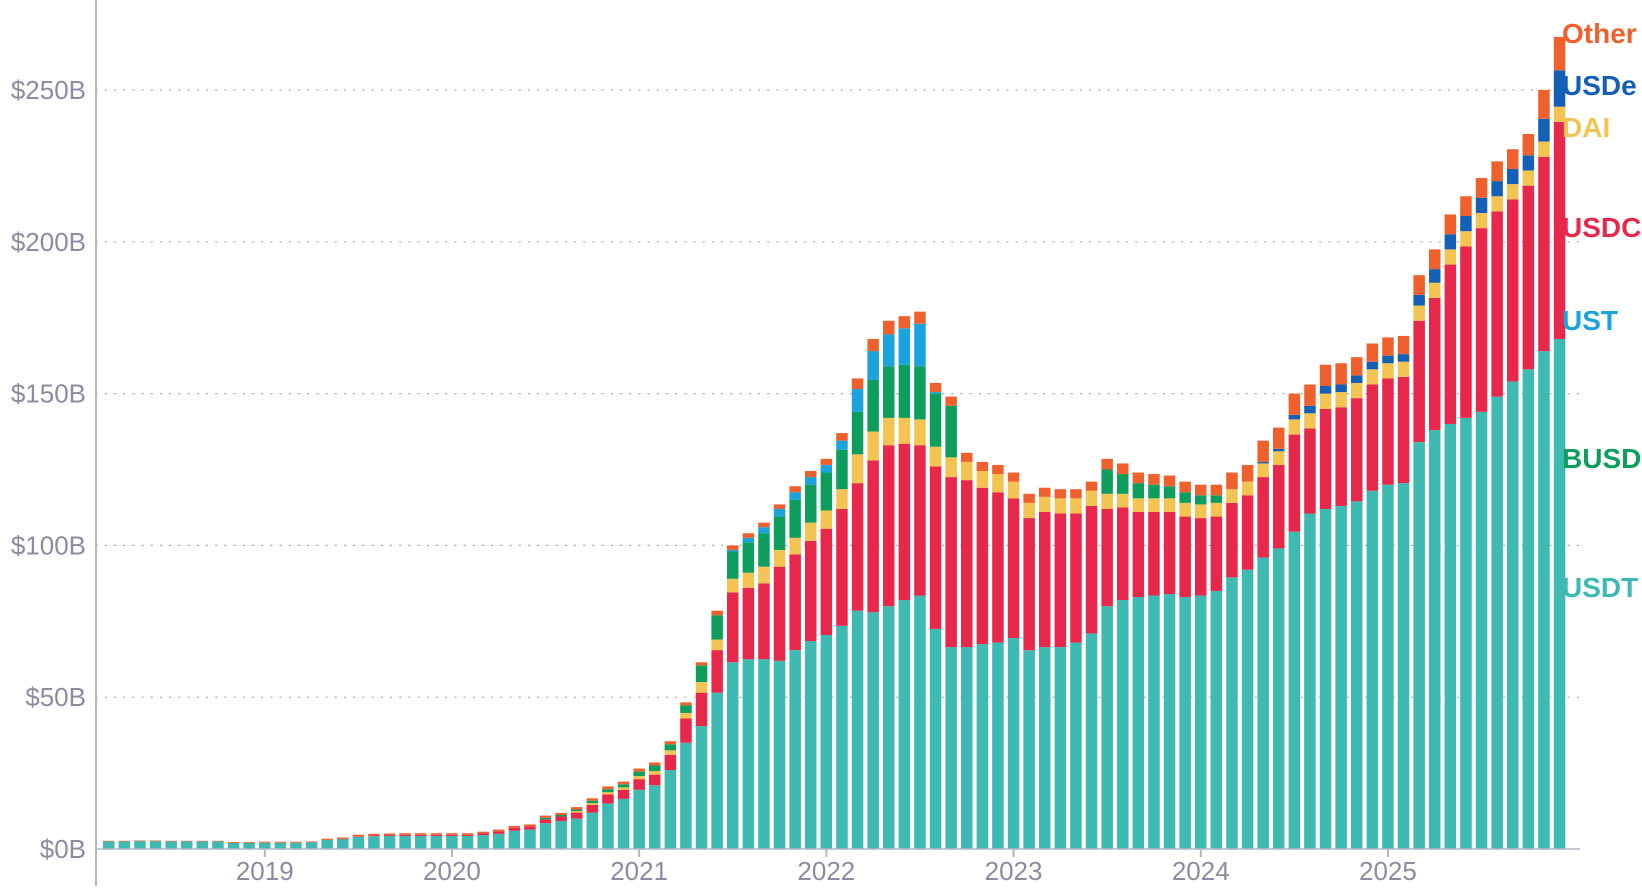 The height and width of the screenshot is (891, 1642). Describe the element at coordinates (842, 445) in the screenshot. I see `bar-segment-ust` at that location.